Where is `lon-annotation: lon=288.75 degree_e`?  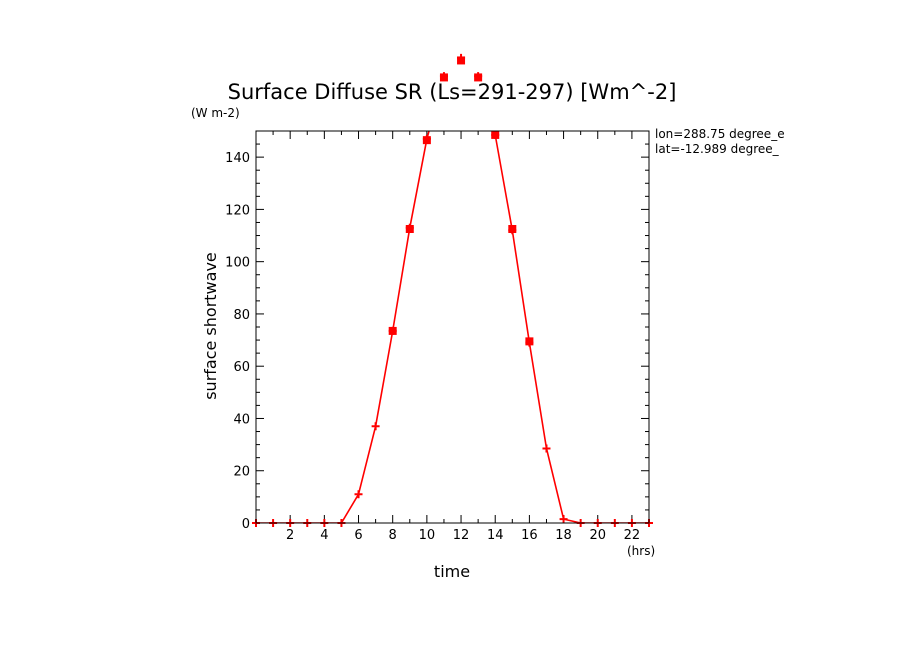
lon-annotation: lon=288.75 degree_e is located at coordinates (720, 134).